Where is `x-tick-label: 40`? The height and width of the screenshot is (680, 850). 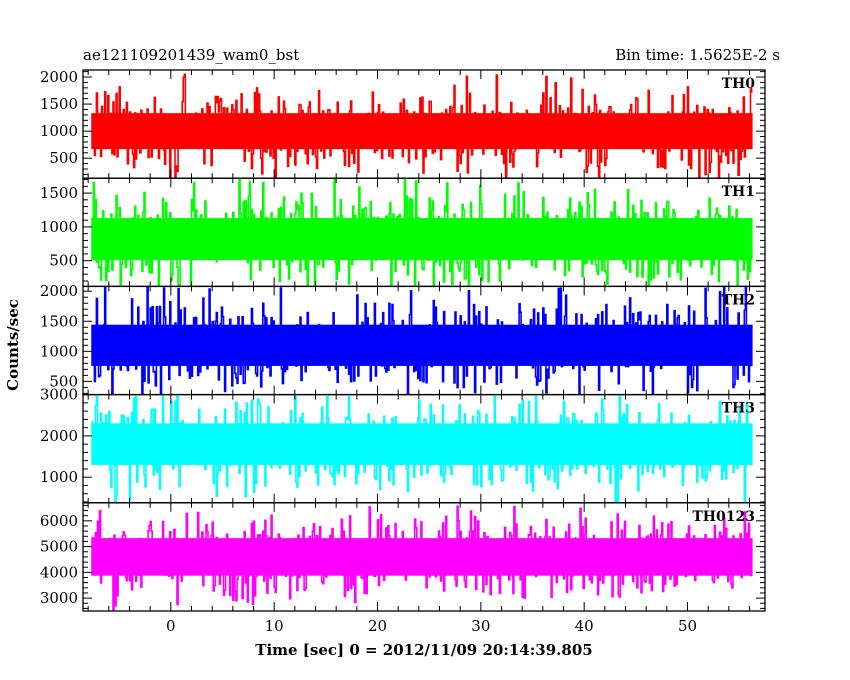
x-tick-label: 40 is located at coordinates (584, 626).